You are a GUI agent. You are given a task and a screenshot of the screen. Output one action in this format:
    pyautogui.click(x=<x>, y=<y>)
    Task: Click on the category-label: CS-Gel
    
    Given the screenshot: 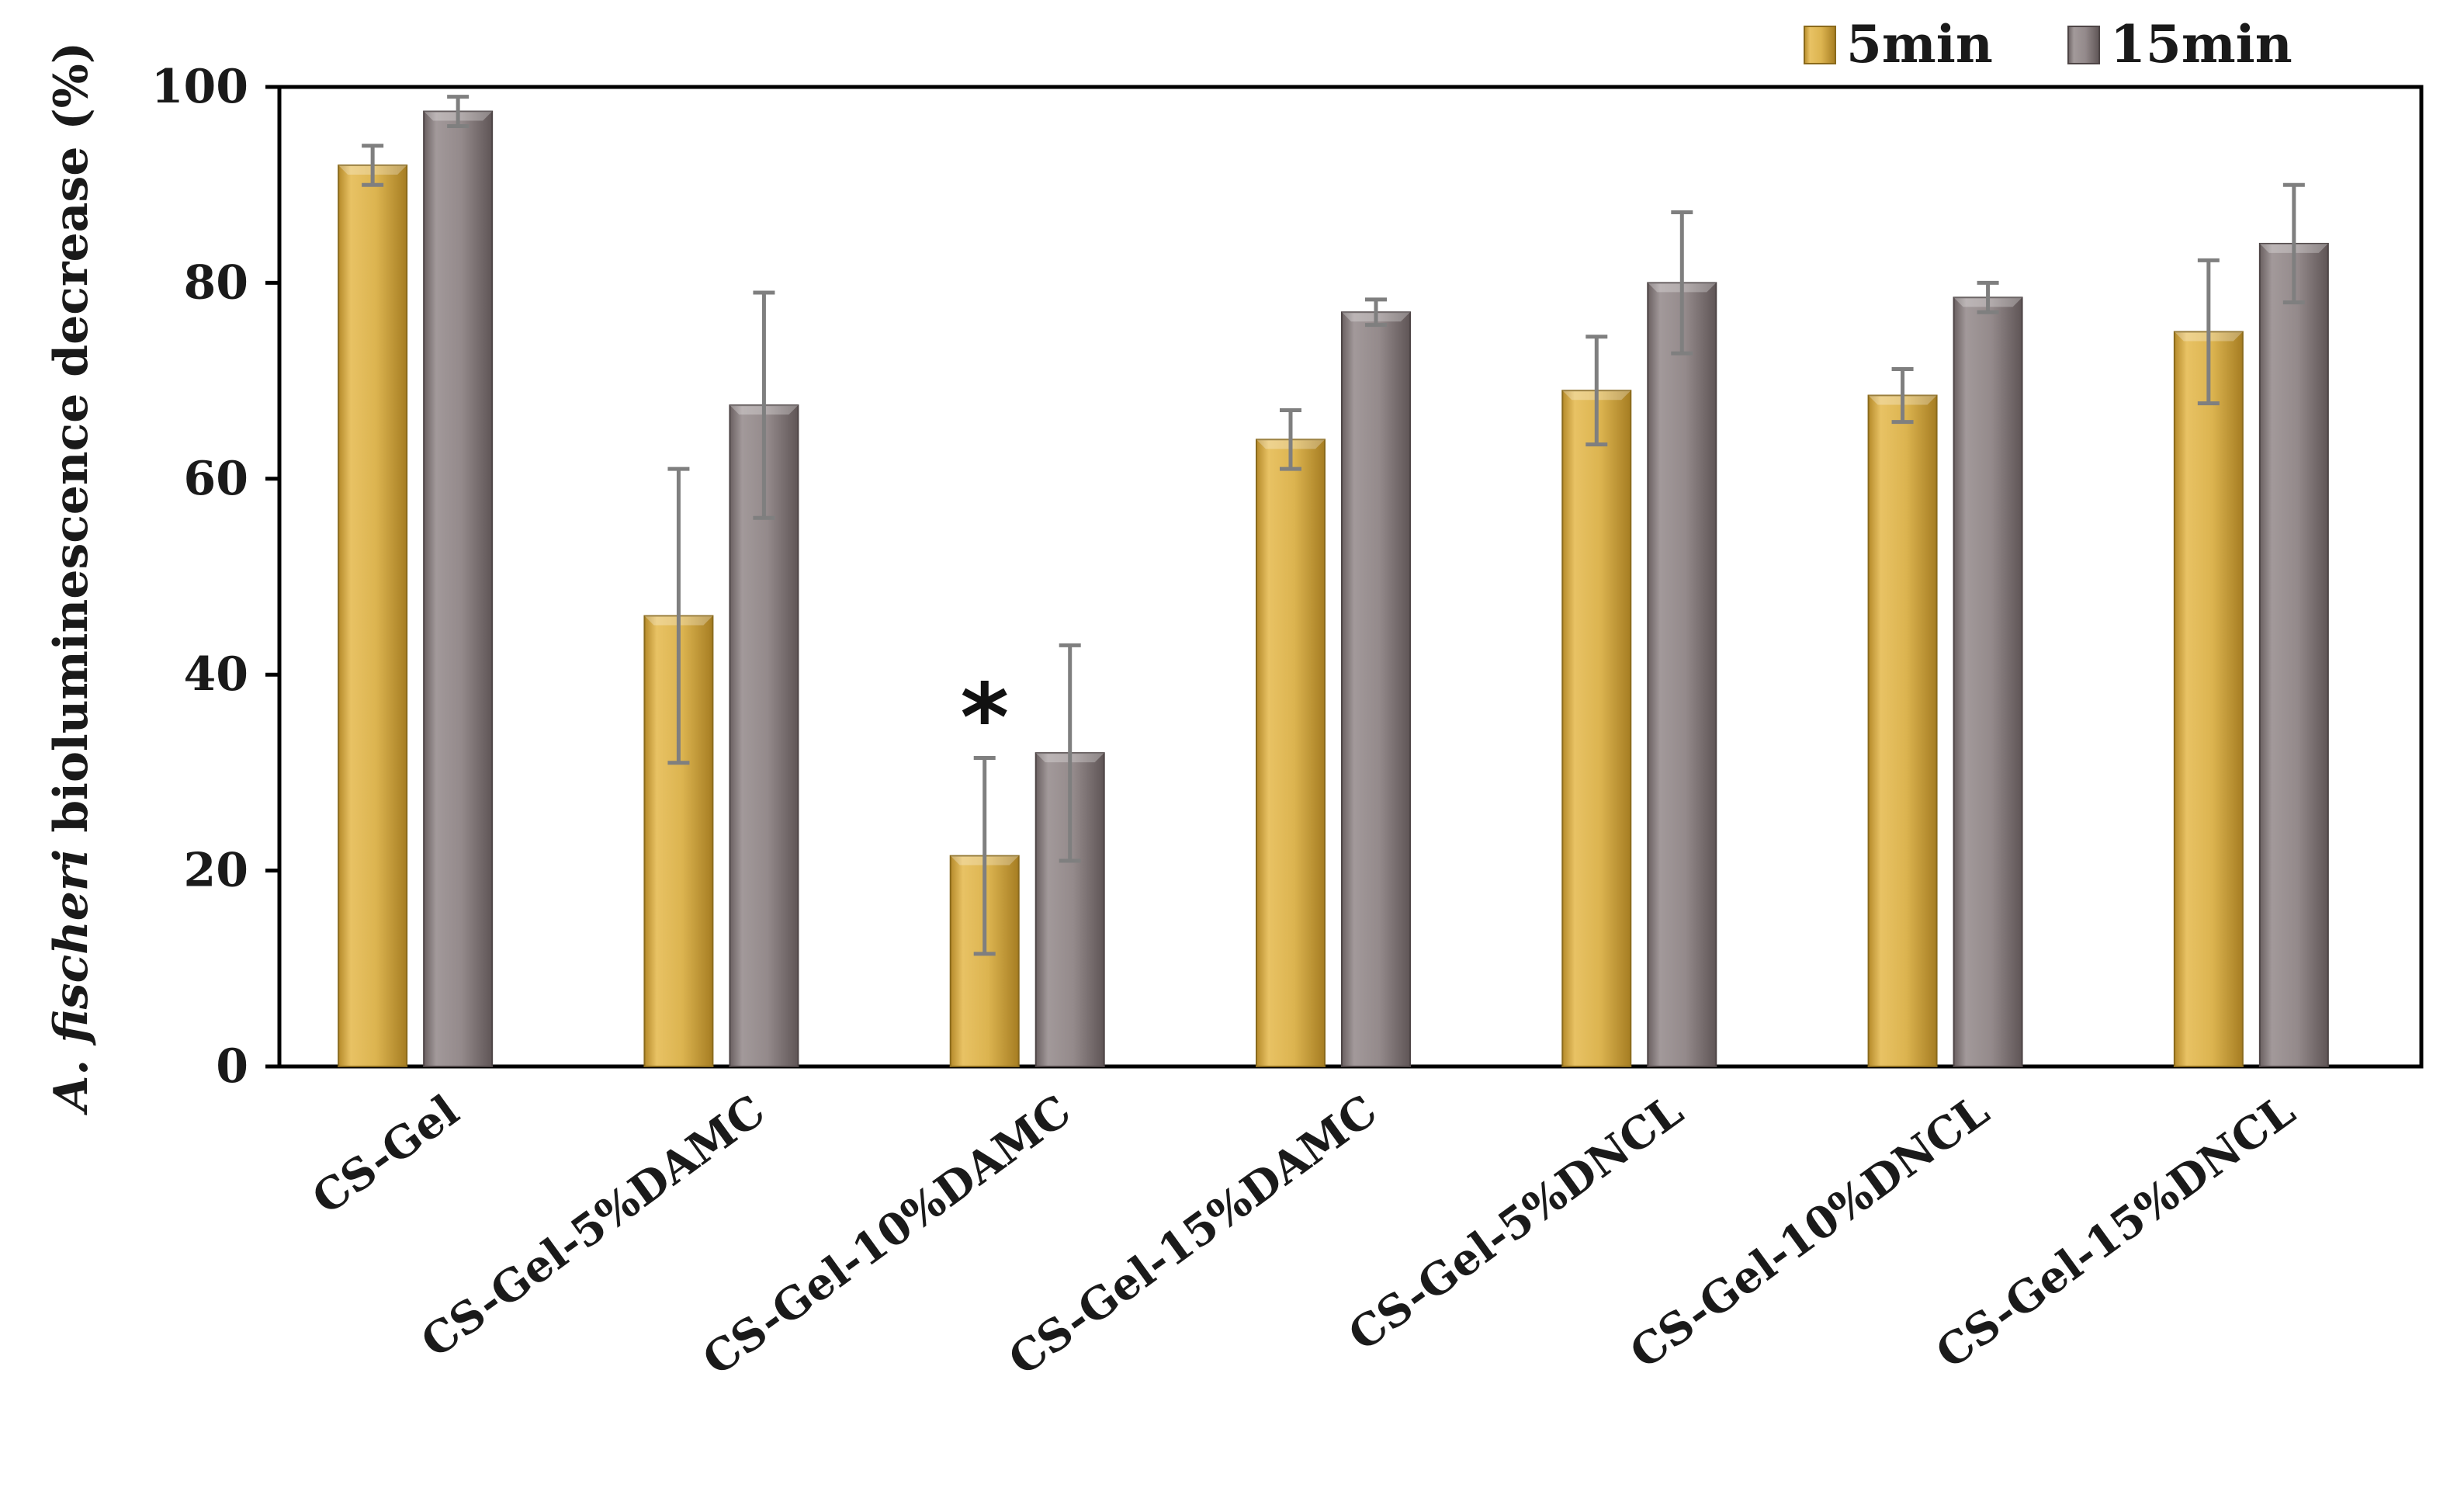 What is the action you would take?
    pyautogui.click(x=386, y=1155)
    